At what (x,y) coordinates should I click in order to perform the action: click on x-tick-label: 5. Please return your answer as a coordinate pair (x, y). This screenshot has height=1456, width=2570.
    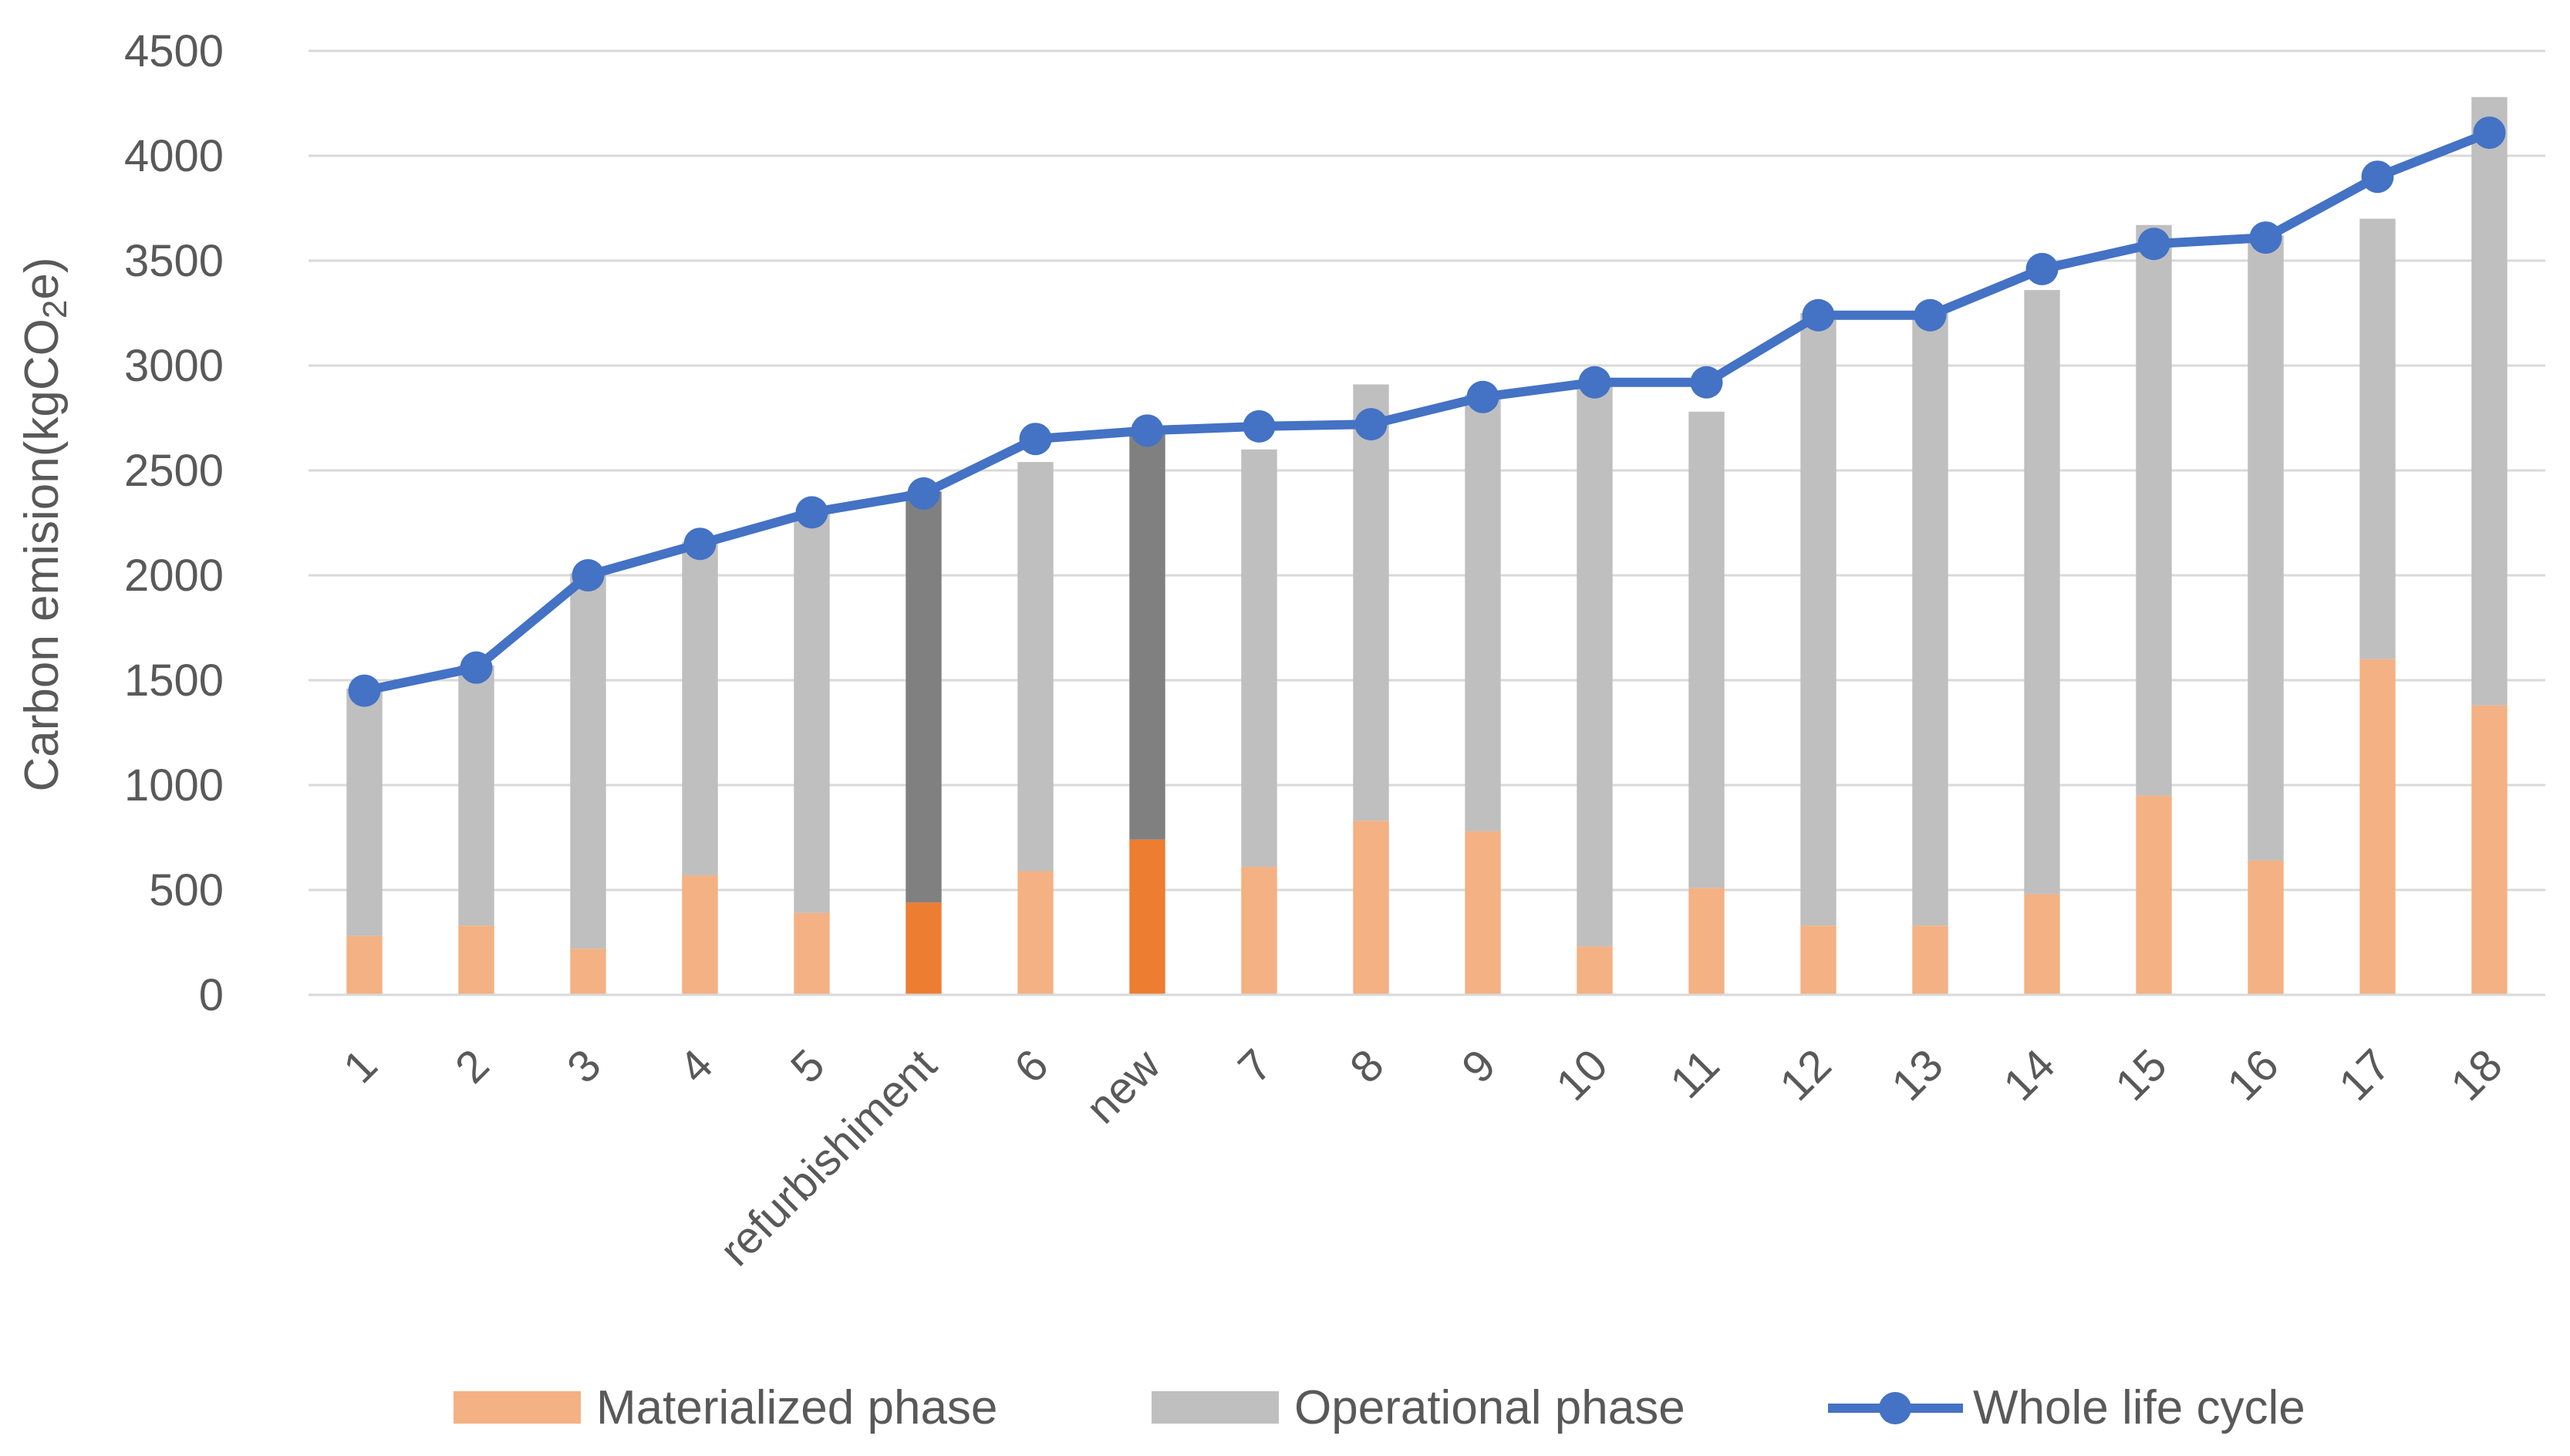
    Looking at the image, I should click on (808, 1067).